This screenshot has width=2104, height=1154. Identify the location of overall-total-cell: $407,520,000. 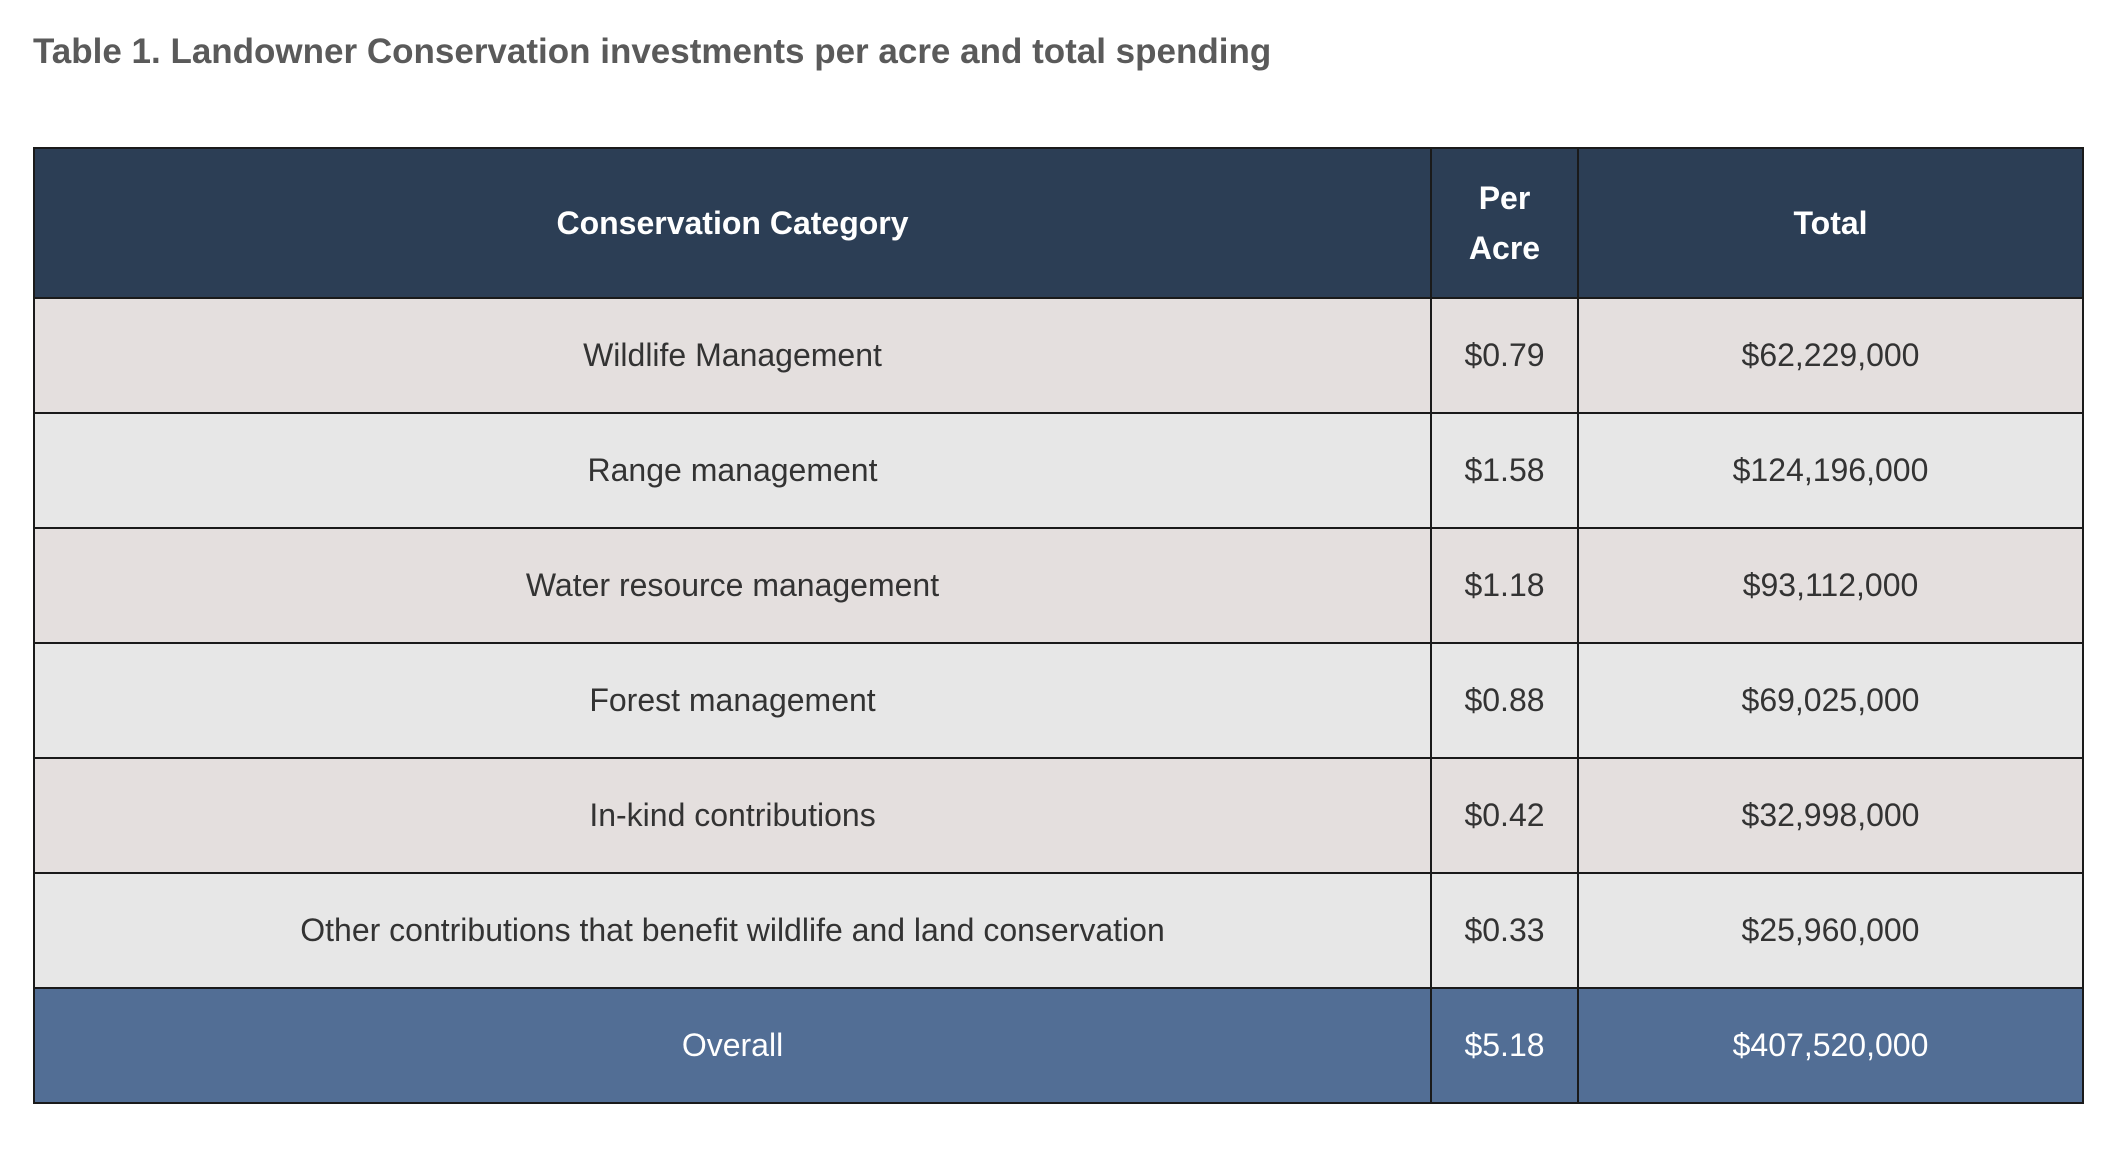
(1830, 1045).